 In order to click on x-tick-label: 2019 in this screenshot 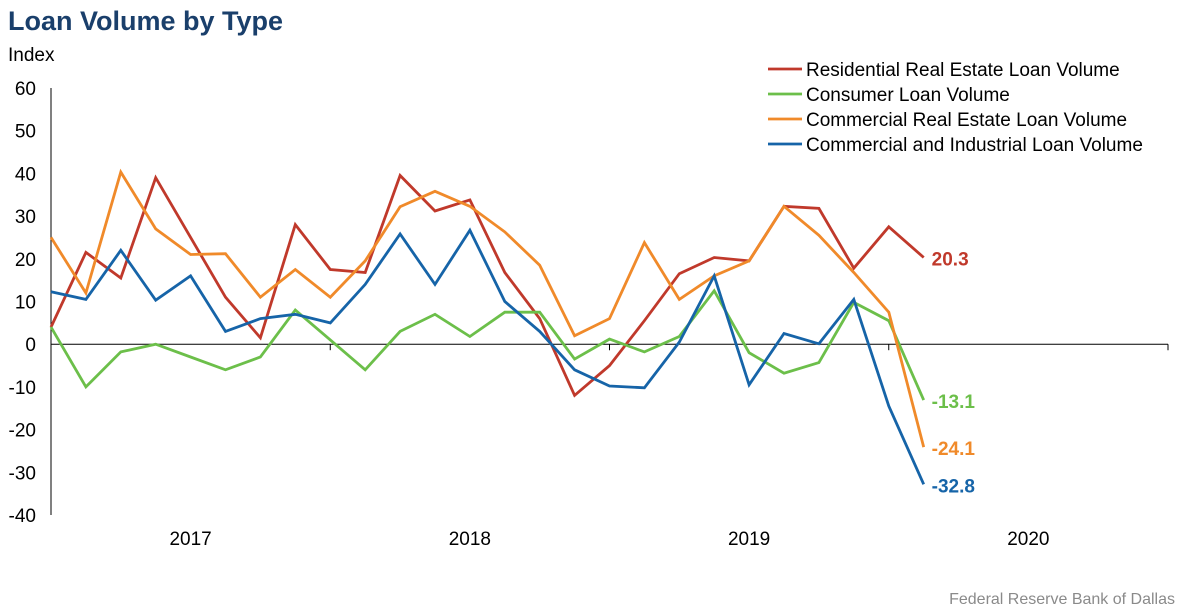, I will do `click(749, 539)`.